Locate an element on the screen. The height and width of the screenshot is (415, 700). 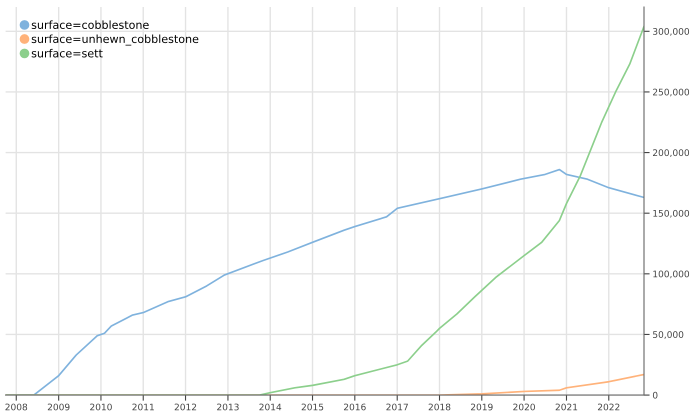
x-tick-label: 2017 is located at coordinates (397, 407).